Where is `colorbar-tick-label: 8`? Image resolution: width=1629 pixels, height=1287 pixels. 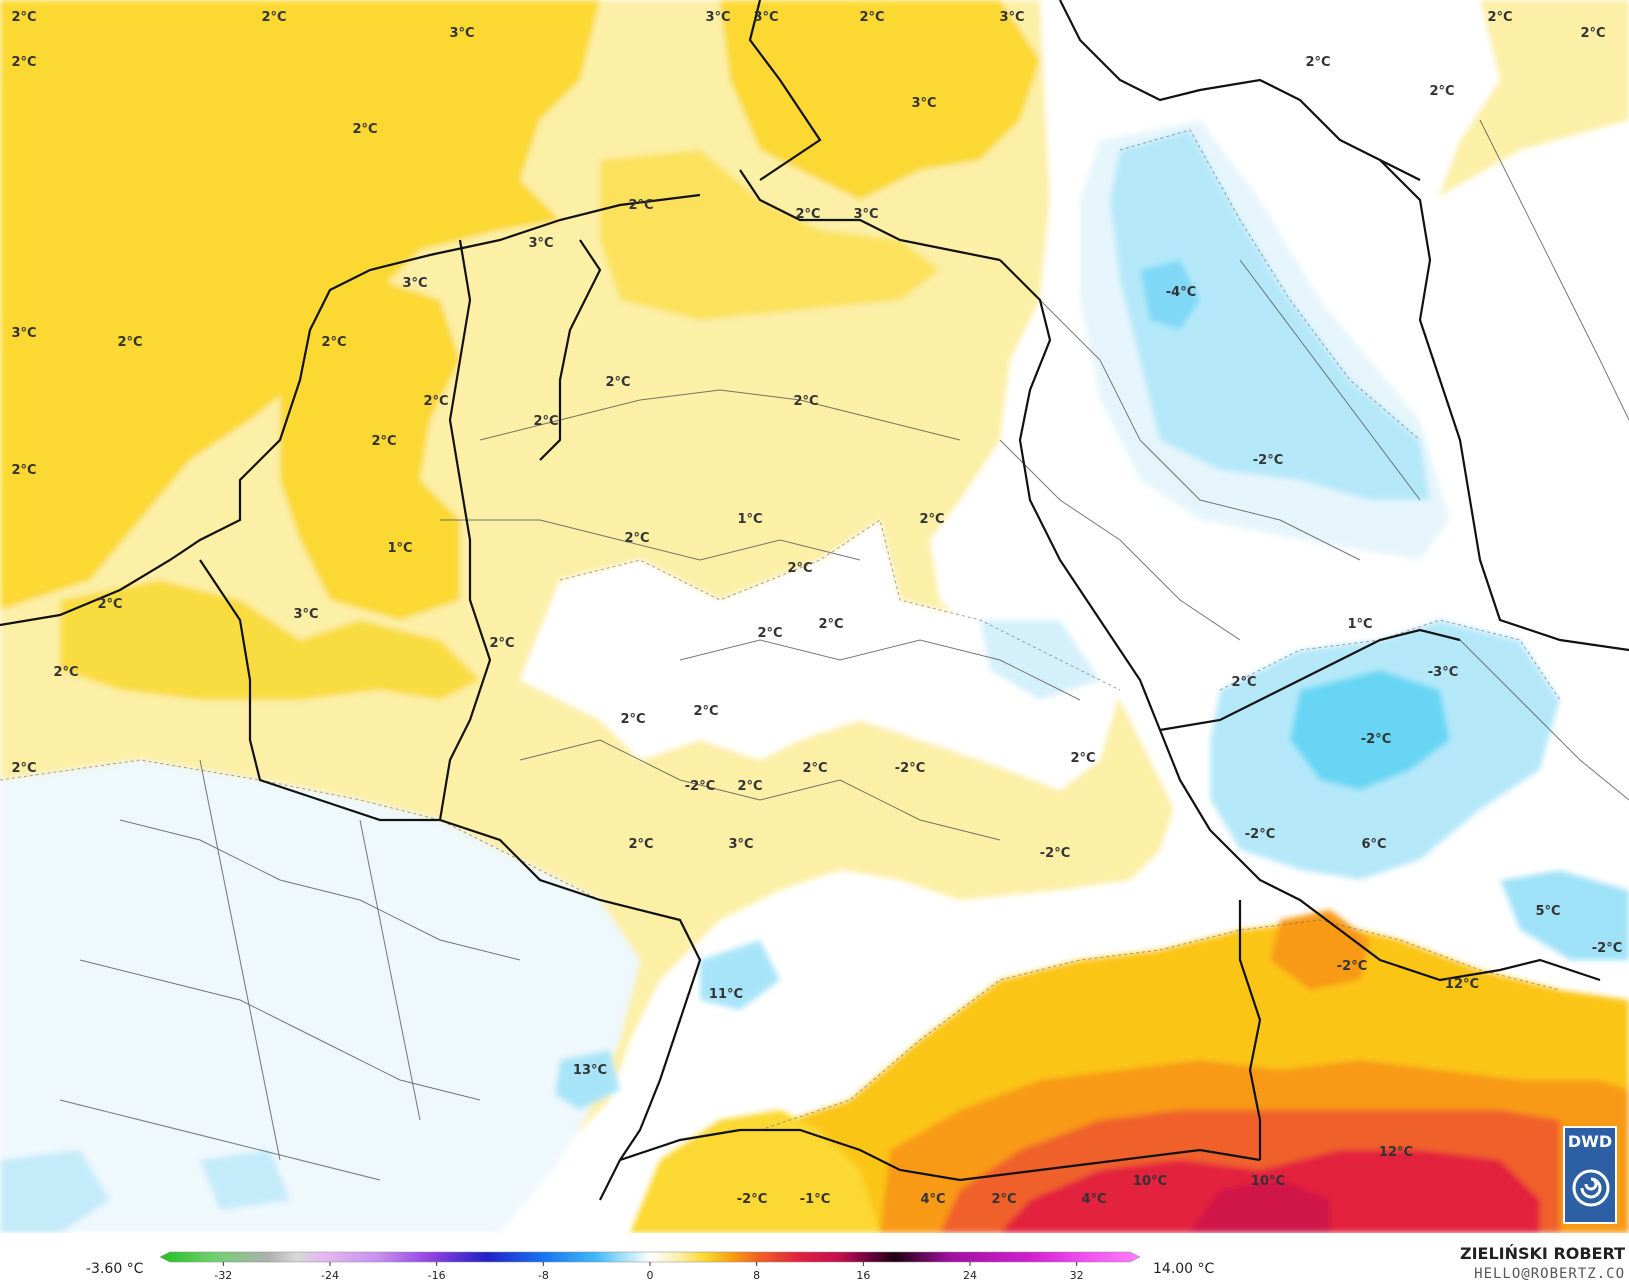
colorbar-tick-label: 8 is located at coordinates (756, 1275).